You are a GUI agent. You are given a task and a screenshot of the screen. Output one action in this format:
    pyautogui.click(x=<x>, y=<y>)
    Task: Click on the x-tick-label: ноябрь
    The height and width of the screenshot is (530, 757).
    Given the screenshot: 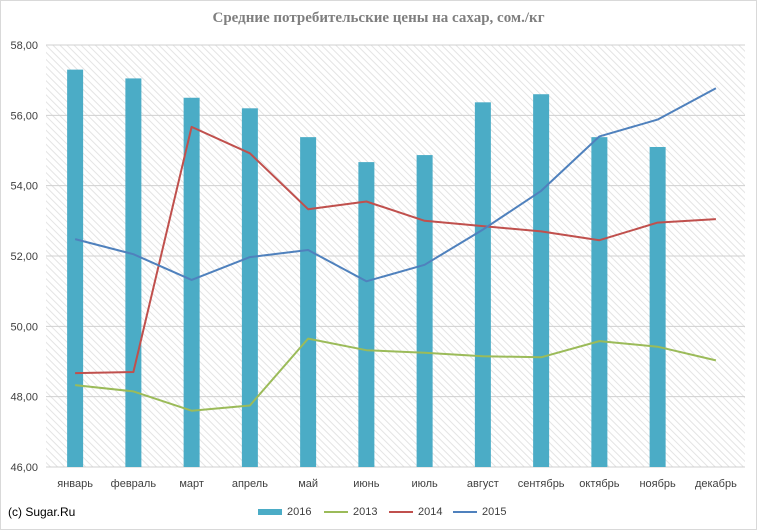 What is the action you would take?
    pyautogui.click(x=657, y=484)
    